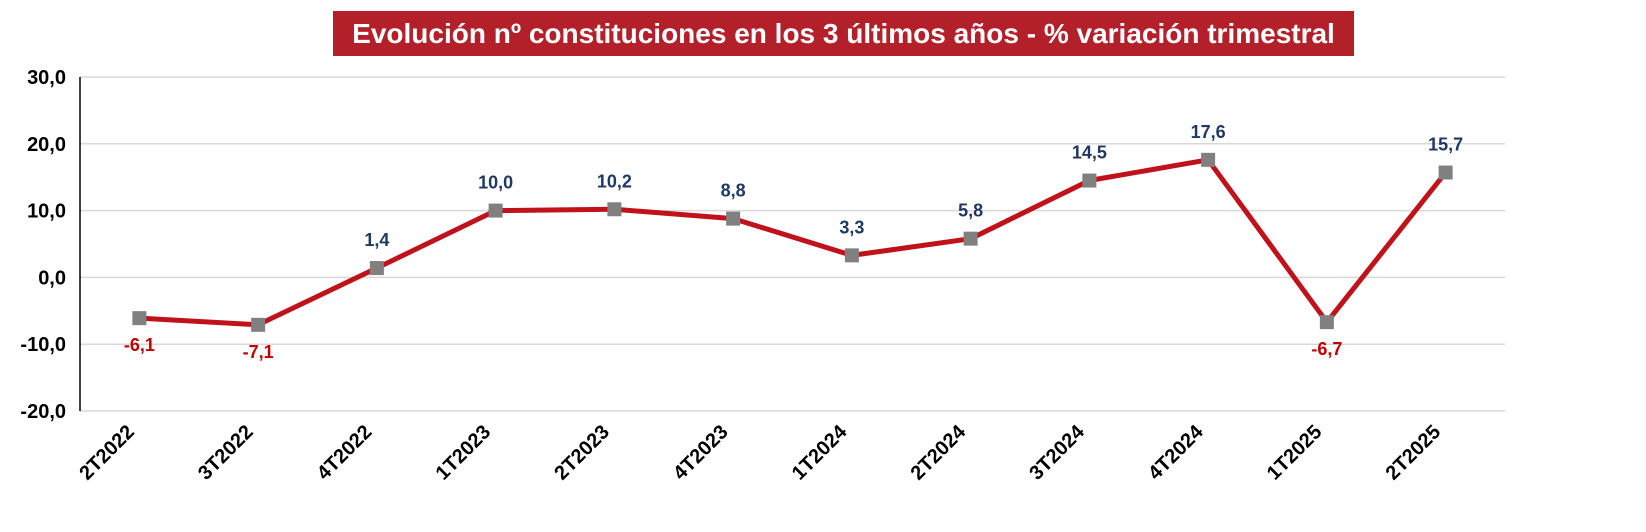 The height and width of the screenshot is (532, 1646). What do you see at coordinates (701, 453) in the screenshot?
I see `x-tick-label: 4T2023` at bounding box center [701, 453].